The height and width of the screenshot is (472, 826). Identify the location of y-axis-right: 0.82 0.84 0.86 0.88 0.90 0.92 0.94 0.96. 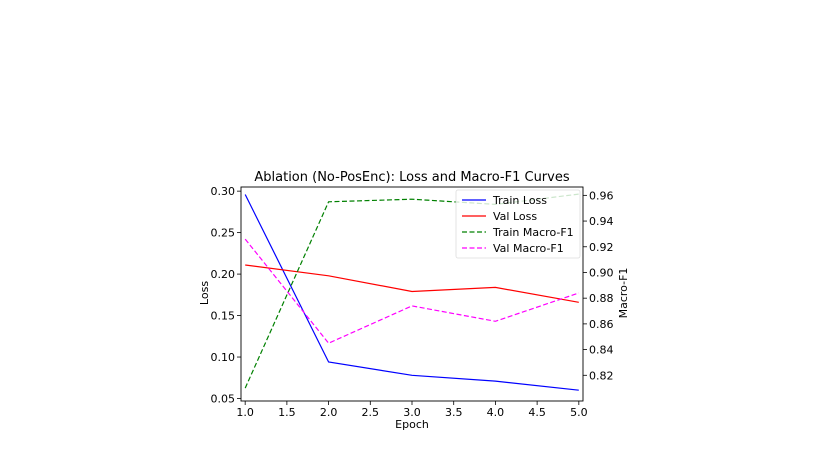
(598, 285).